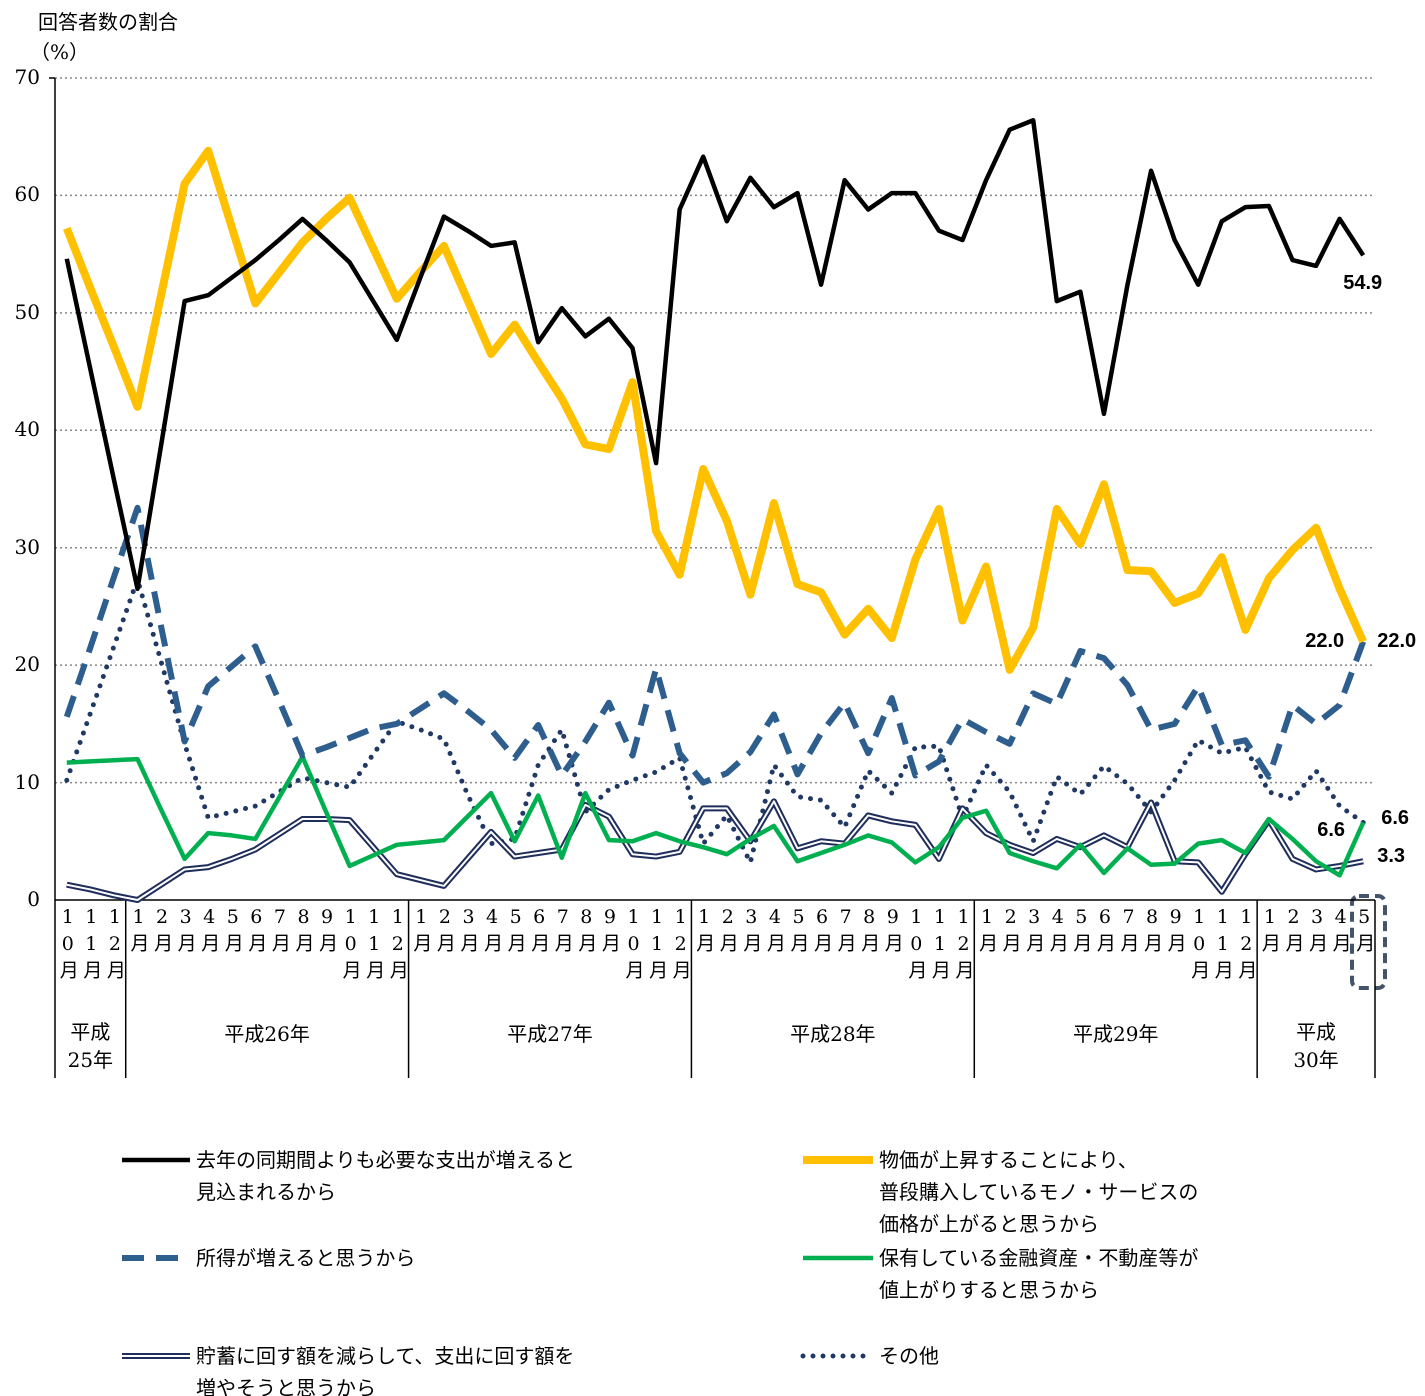 This screenshot has height=1396, width=1425. Describe the element at coordinates (550, 1034) in the screenshot. I see `year-label: 平成27年` at that location.